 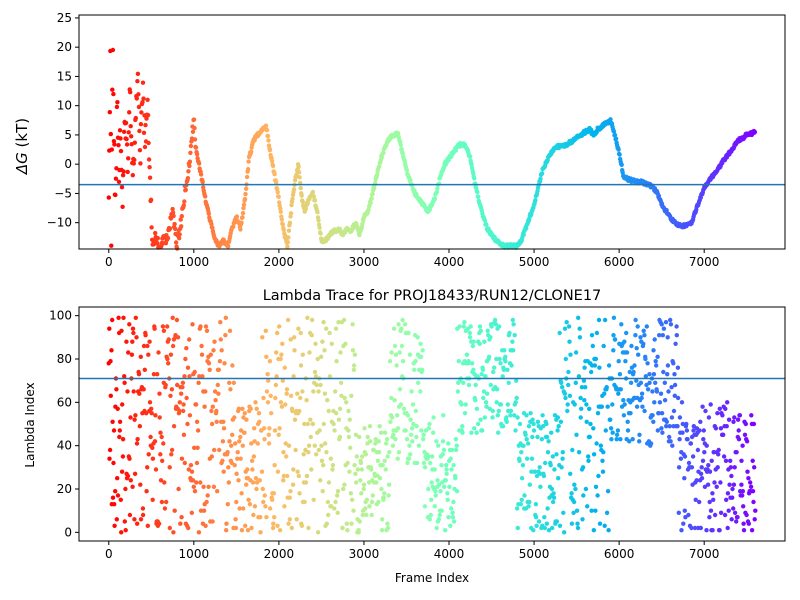 What do you see at coordinates (64, 424) in the screenshot?
I see `lambda-y-ticks: 0 20 40 60 80 100` at bounding box center [64, 424].